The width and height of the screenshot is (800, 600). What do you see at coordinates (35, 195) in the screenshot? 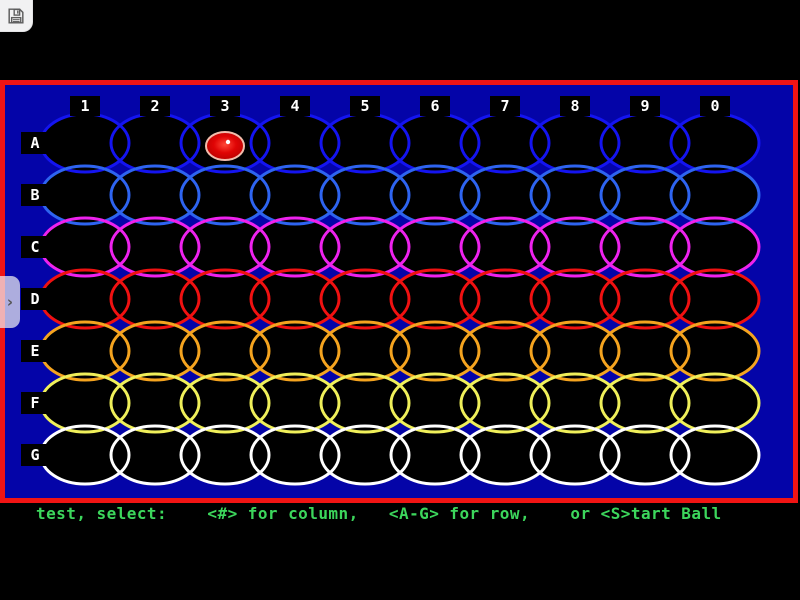
I see `row-label: B` at bounding box center [35, 195].